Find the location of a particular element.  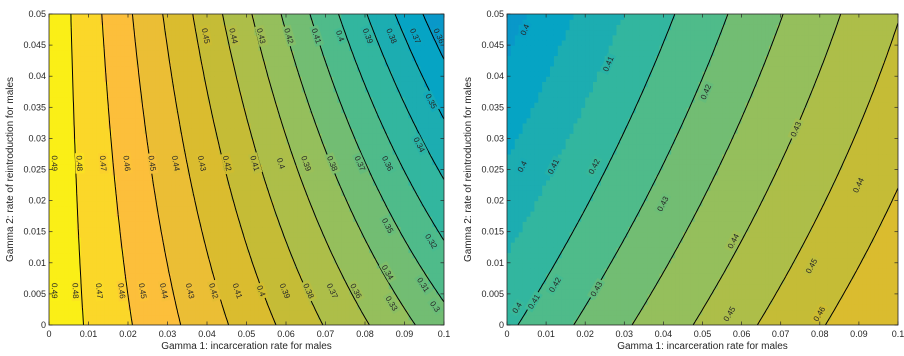

contour-label: 0.49 is located at coordinates (54, 291).